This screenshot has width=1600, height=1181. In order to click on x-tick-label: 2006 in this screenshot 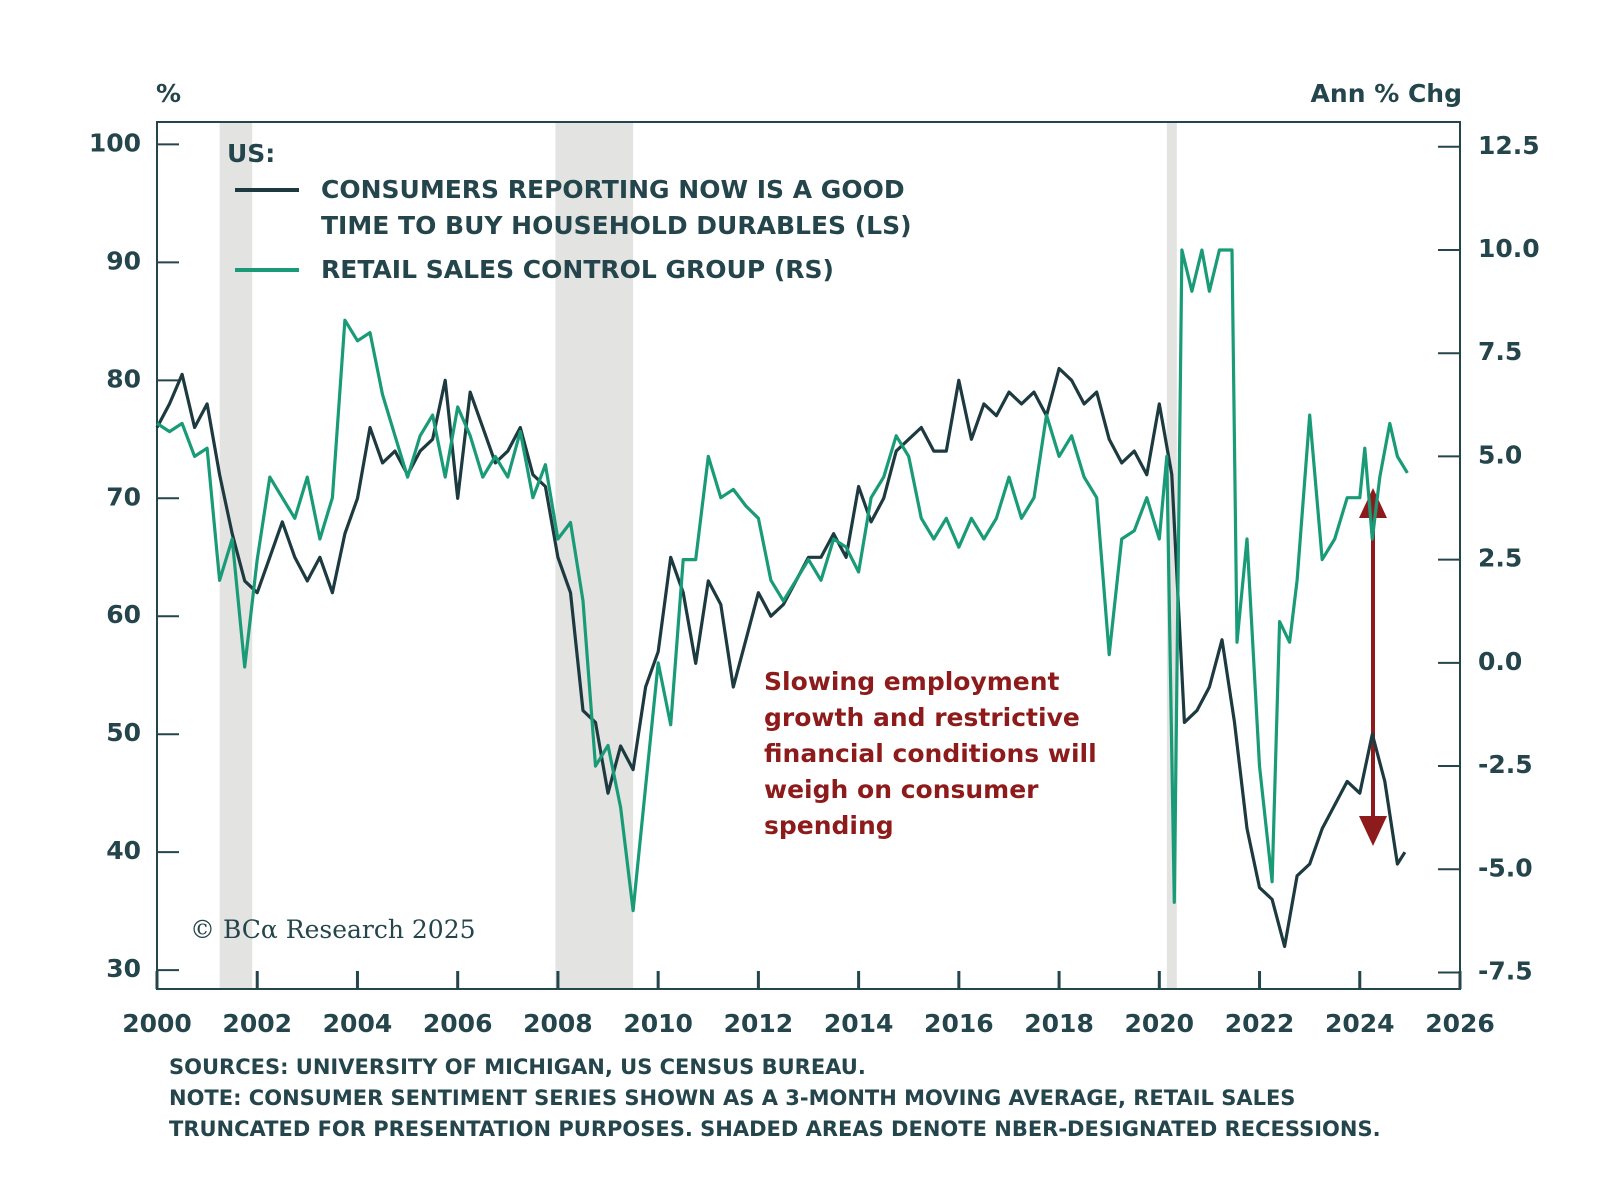, I will do `click(458, 1023)`.